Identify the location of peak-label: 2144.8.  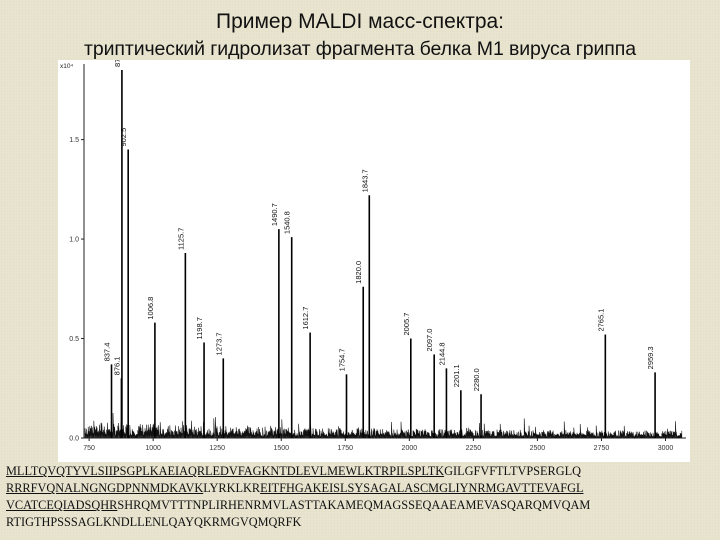
(441, 353).